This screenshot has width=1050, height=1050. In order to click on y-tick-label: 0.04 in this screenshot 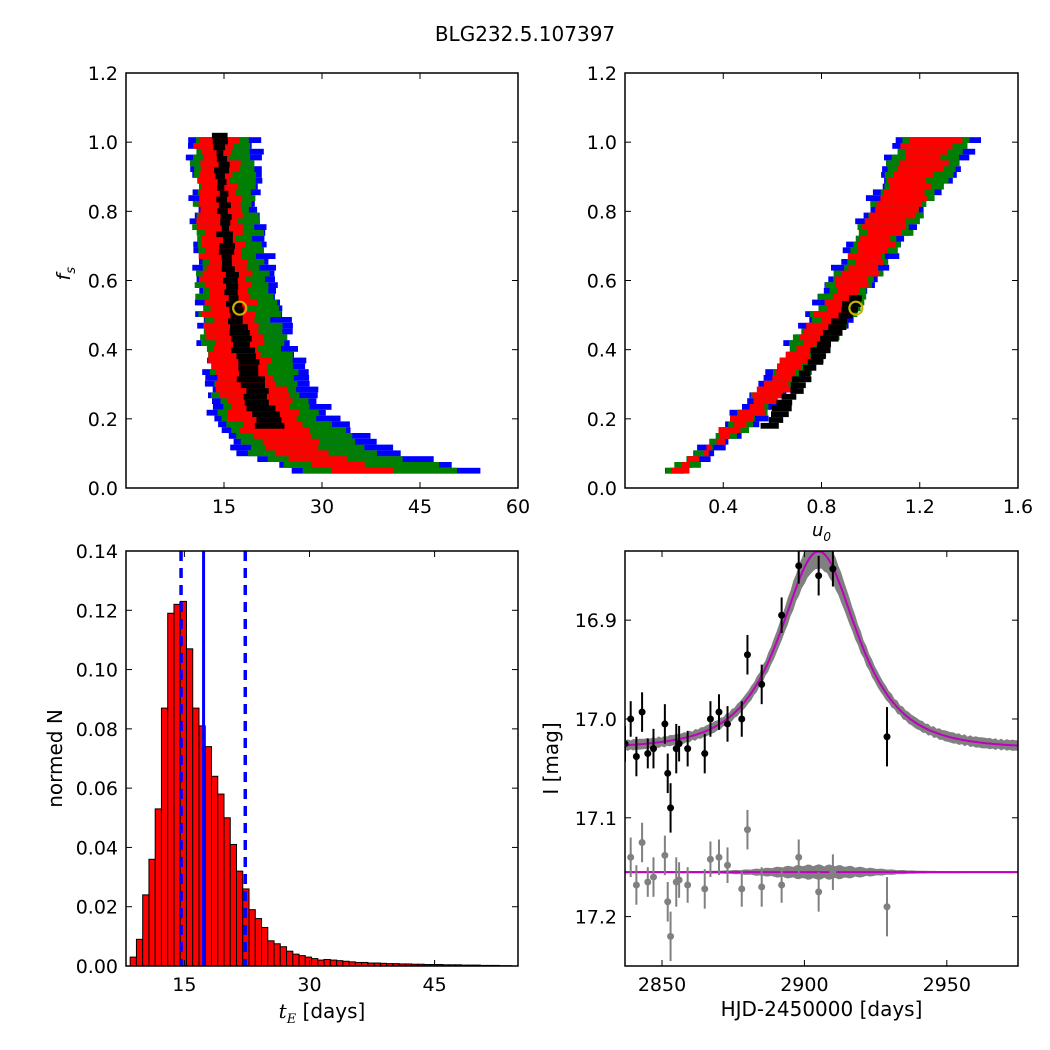, I will do `click(97, 848)`.